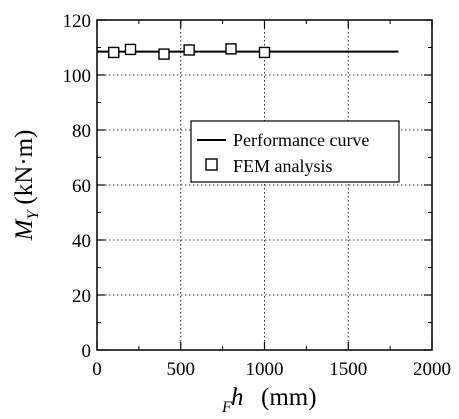 This screenshot has height=419, width=459. Describe the element at coordinates (348, 369) in the screenshot. I see `x-tick-label: 1500` at that location.